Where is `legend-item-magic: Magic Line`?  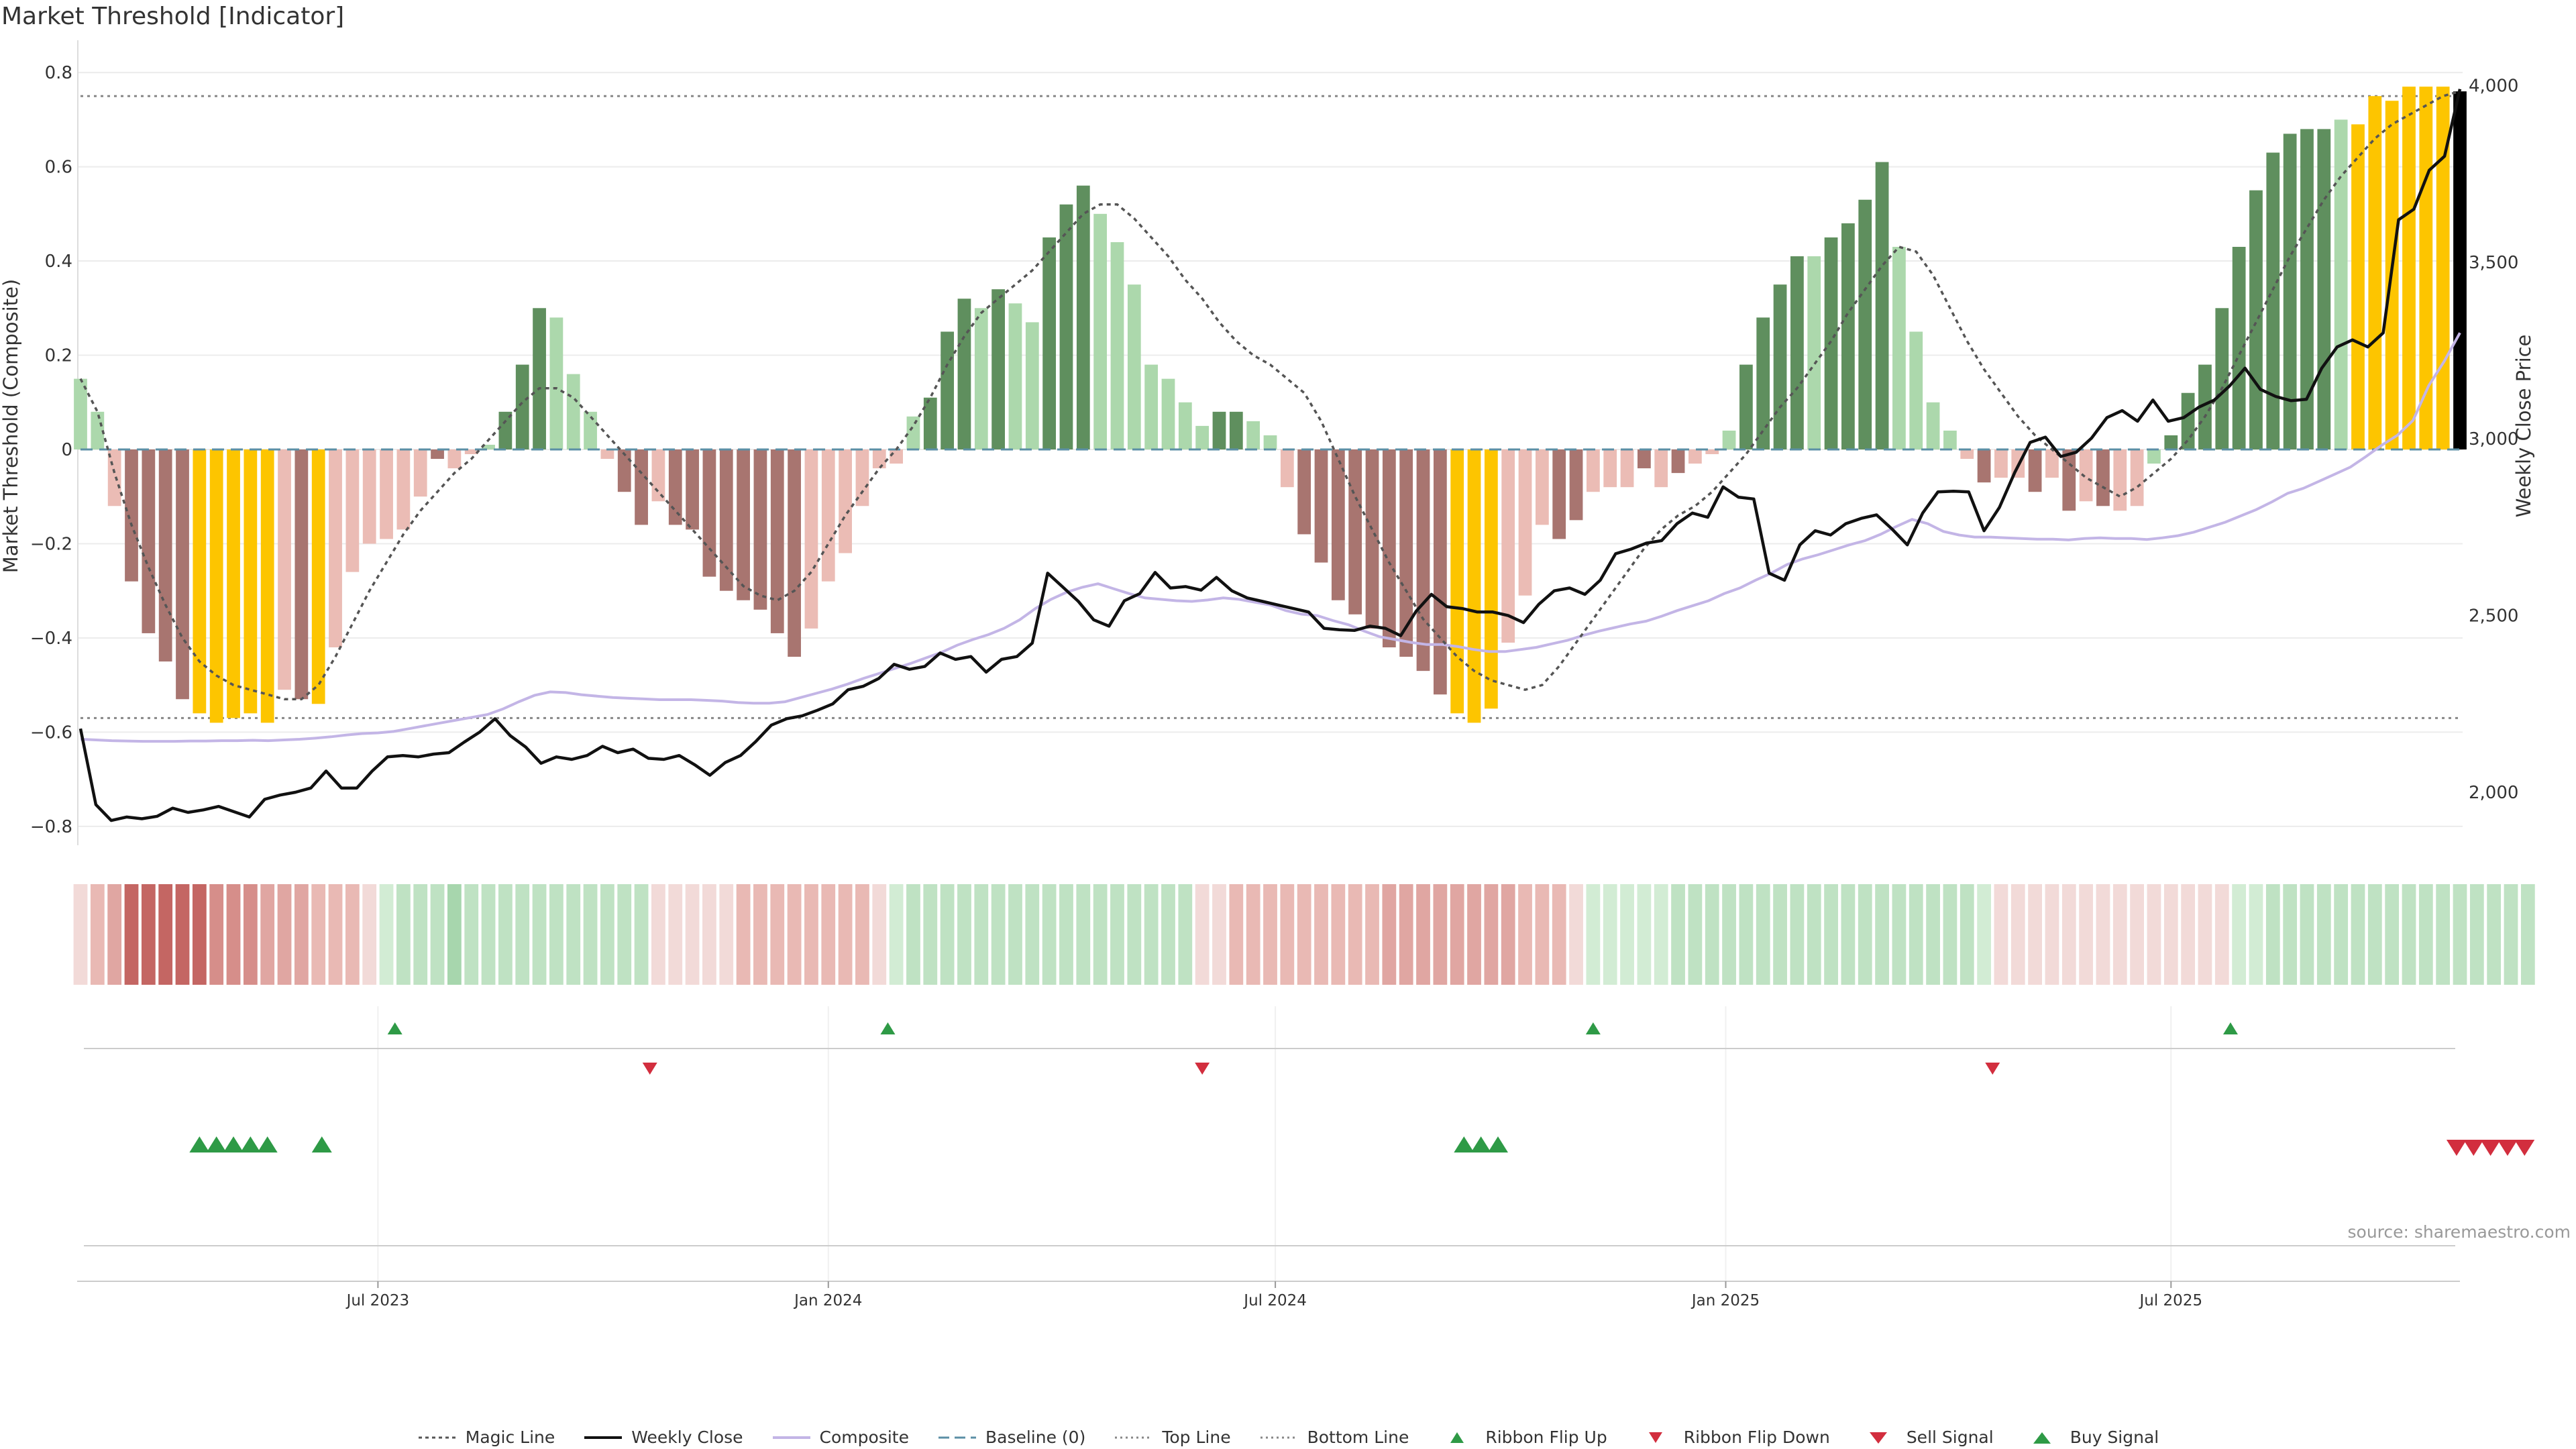
legend-item-magic: Magic Line is located at coordinates (486, 1437).